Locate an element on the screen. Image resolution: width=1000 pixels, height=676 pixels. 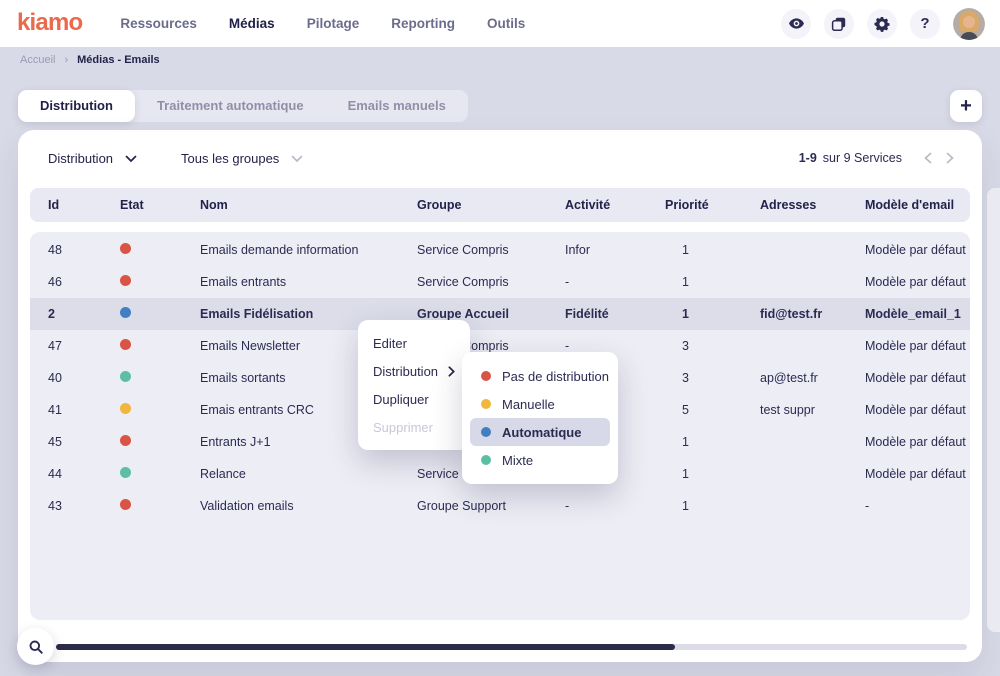
cell-activite: - is located at coordinates (567, 282).